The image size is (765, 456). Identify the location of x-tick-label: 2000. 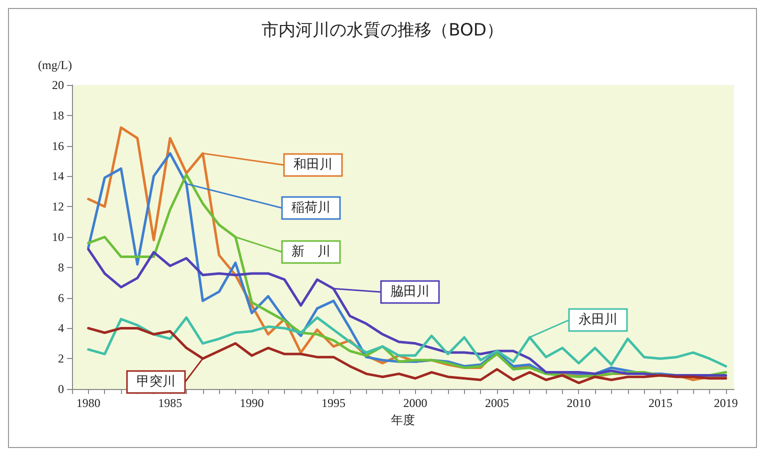
(415, 403).